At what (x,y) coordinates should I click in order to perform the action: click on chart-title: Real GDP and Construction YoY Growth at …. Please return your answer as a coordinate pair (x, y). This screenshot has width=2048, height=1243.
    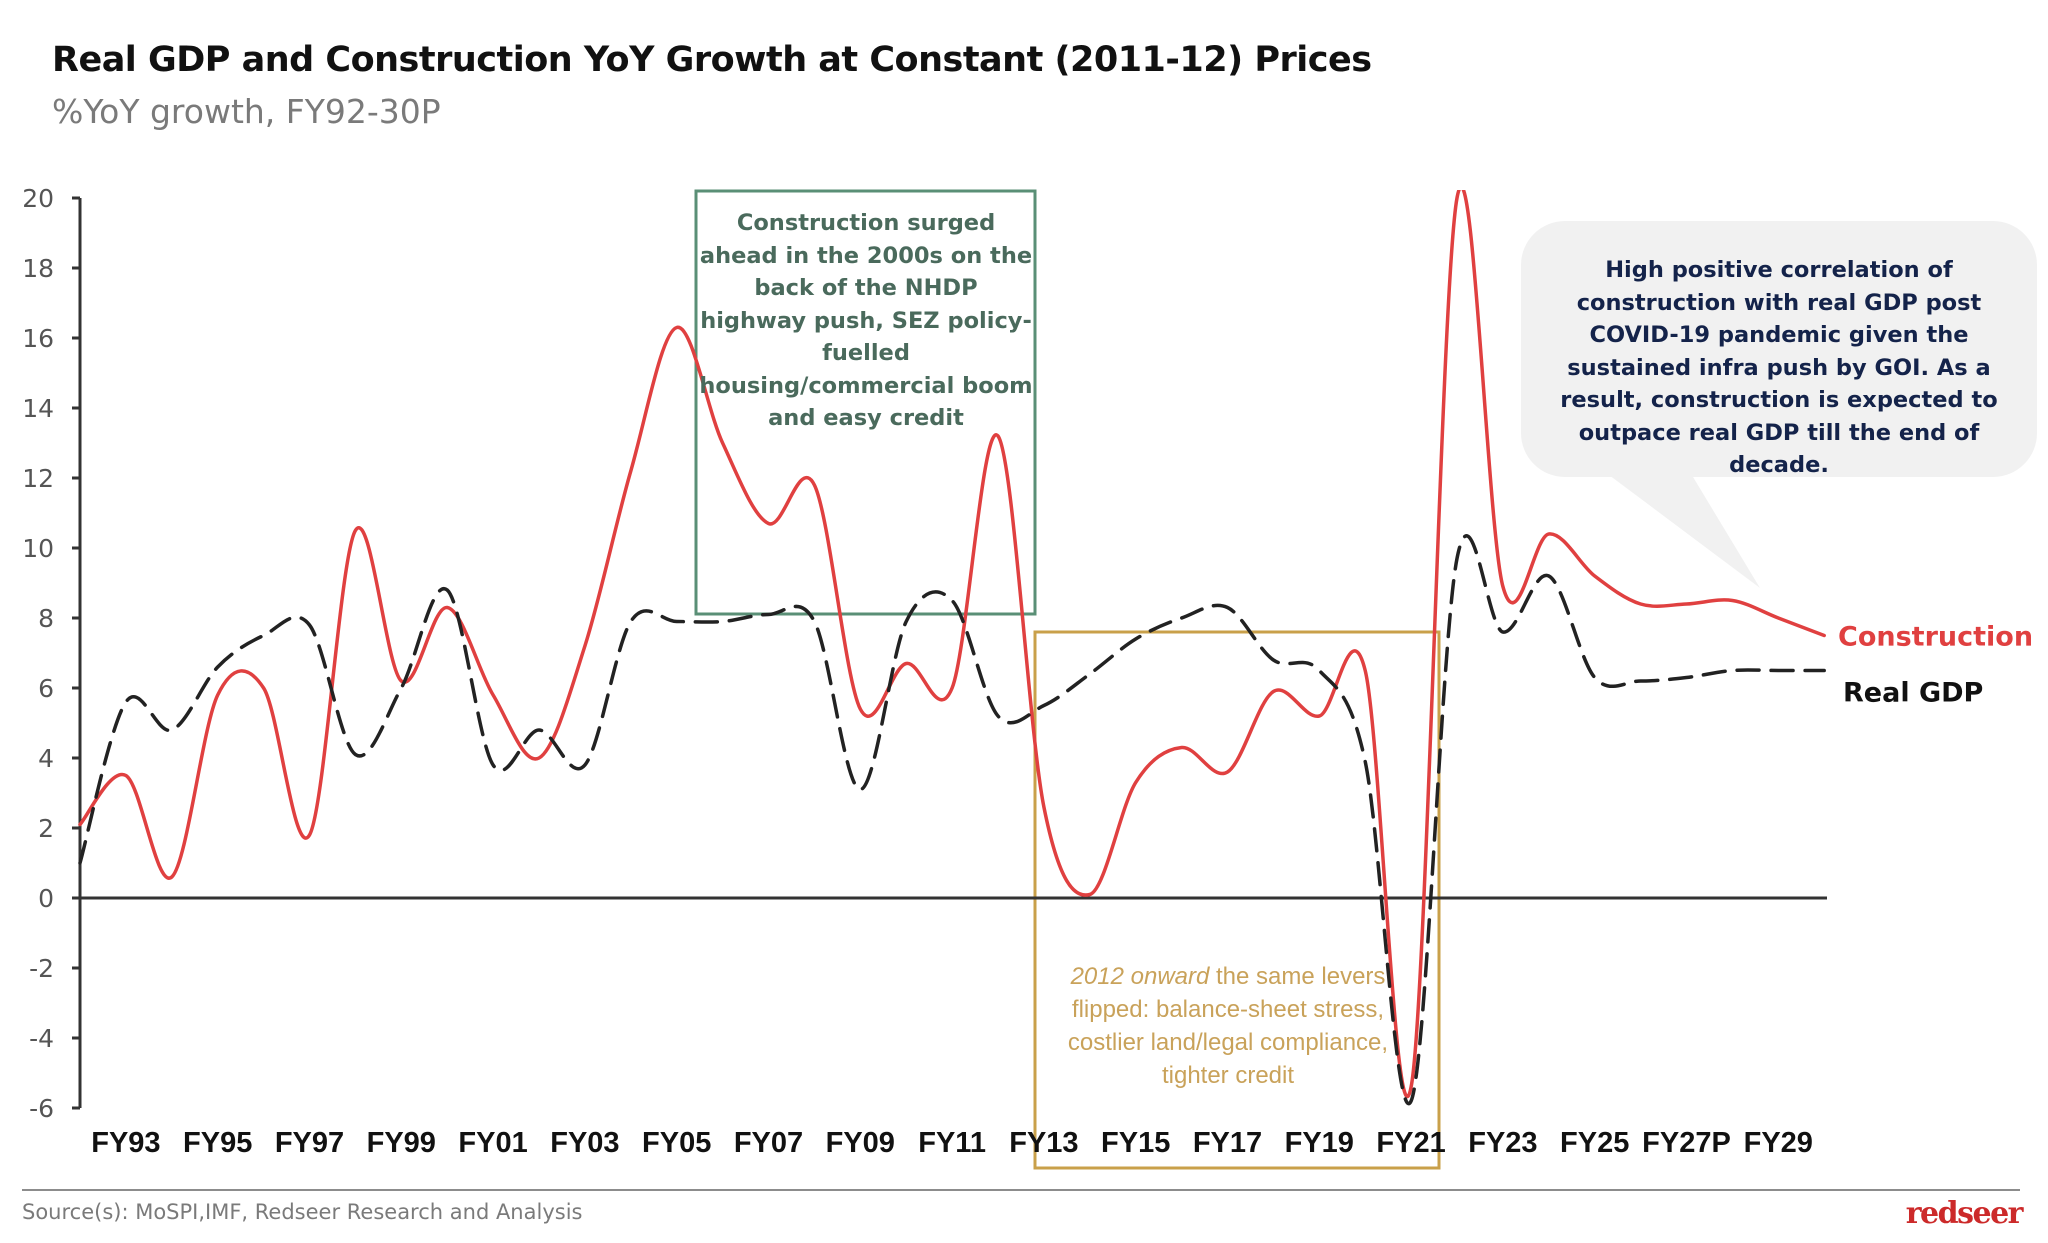
    Looking at the image, I should click on (712, 60).